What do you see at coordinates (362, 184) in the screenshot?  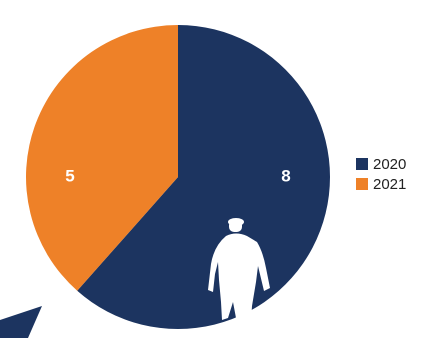 I see `legend-swatch-2021` at bounding box center [362, 184].